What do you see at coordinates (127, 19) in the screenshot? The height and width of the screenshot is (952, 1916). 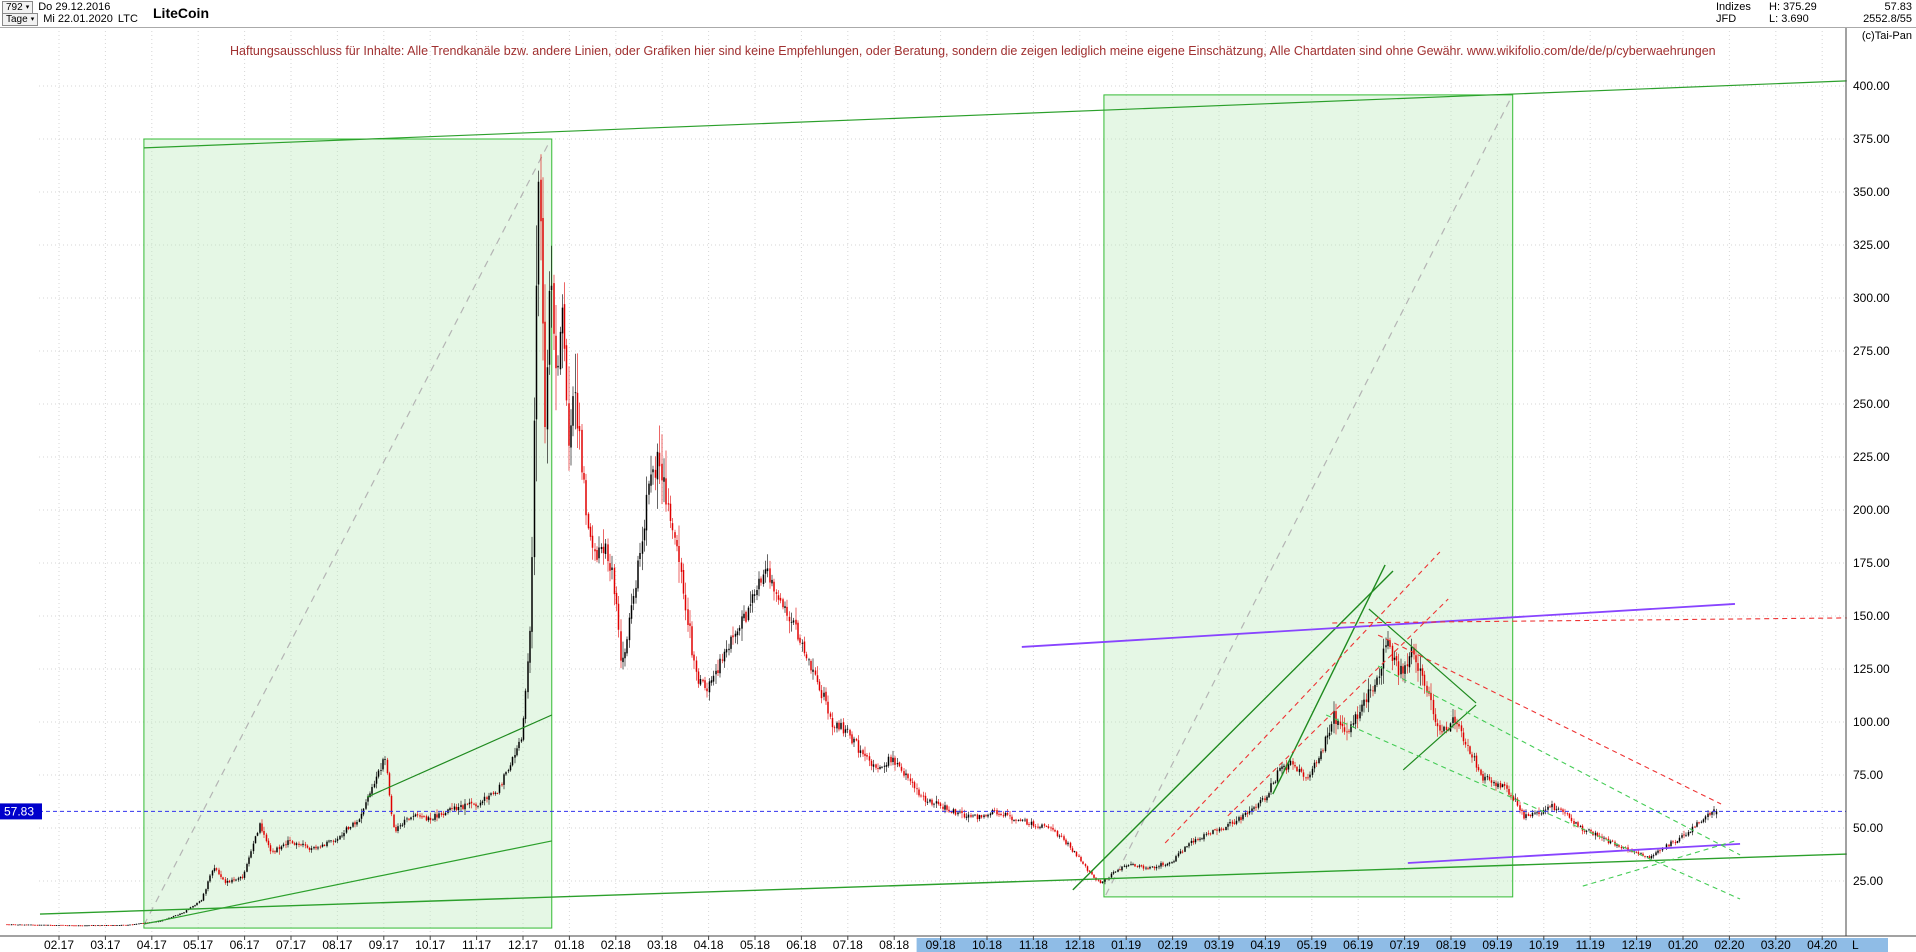 I see `symbol-code: LTC` at bounding box center [127, 19].